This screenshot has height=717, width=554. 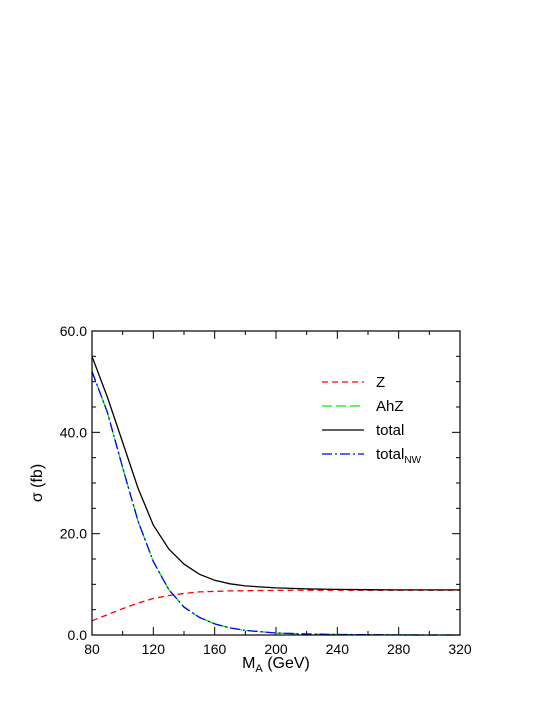 I want to click on legend-label-z: Z, so click(x=380, y=382).